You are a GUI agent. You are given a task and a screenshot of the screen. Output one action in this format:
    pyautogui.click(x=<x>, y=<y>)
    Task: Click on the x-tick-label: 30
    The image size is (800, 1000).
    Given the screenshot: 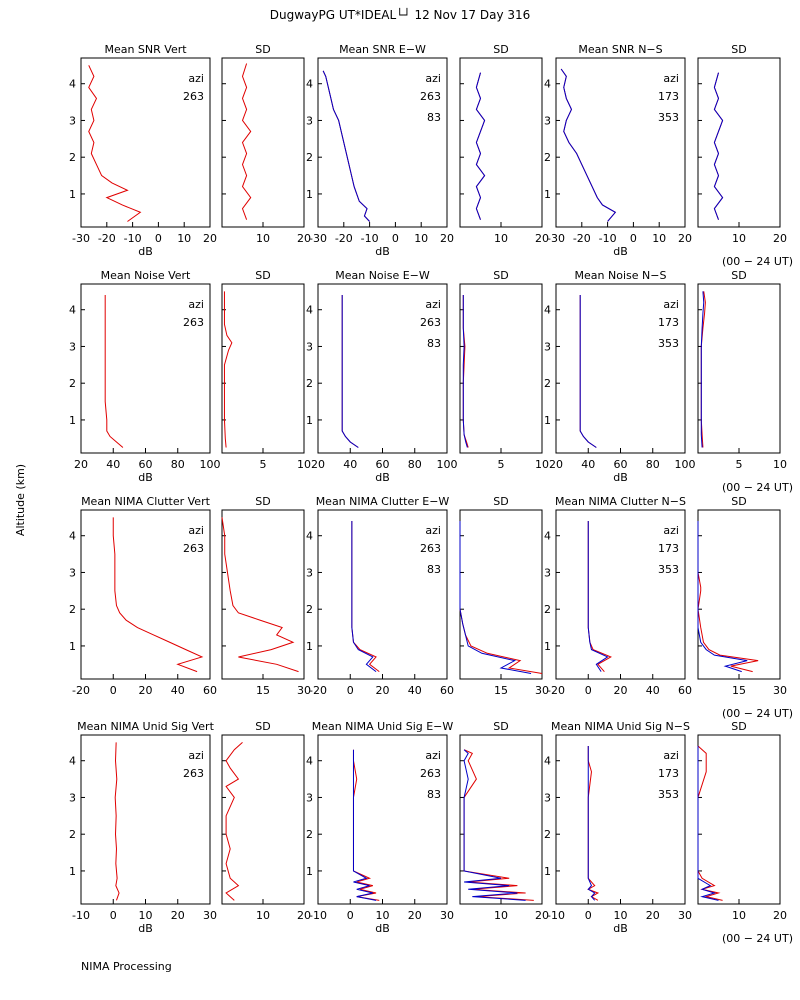 What is the action you would take?
    pyautogui.click(x=780, y=690)
    